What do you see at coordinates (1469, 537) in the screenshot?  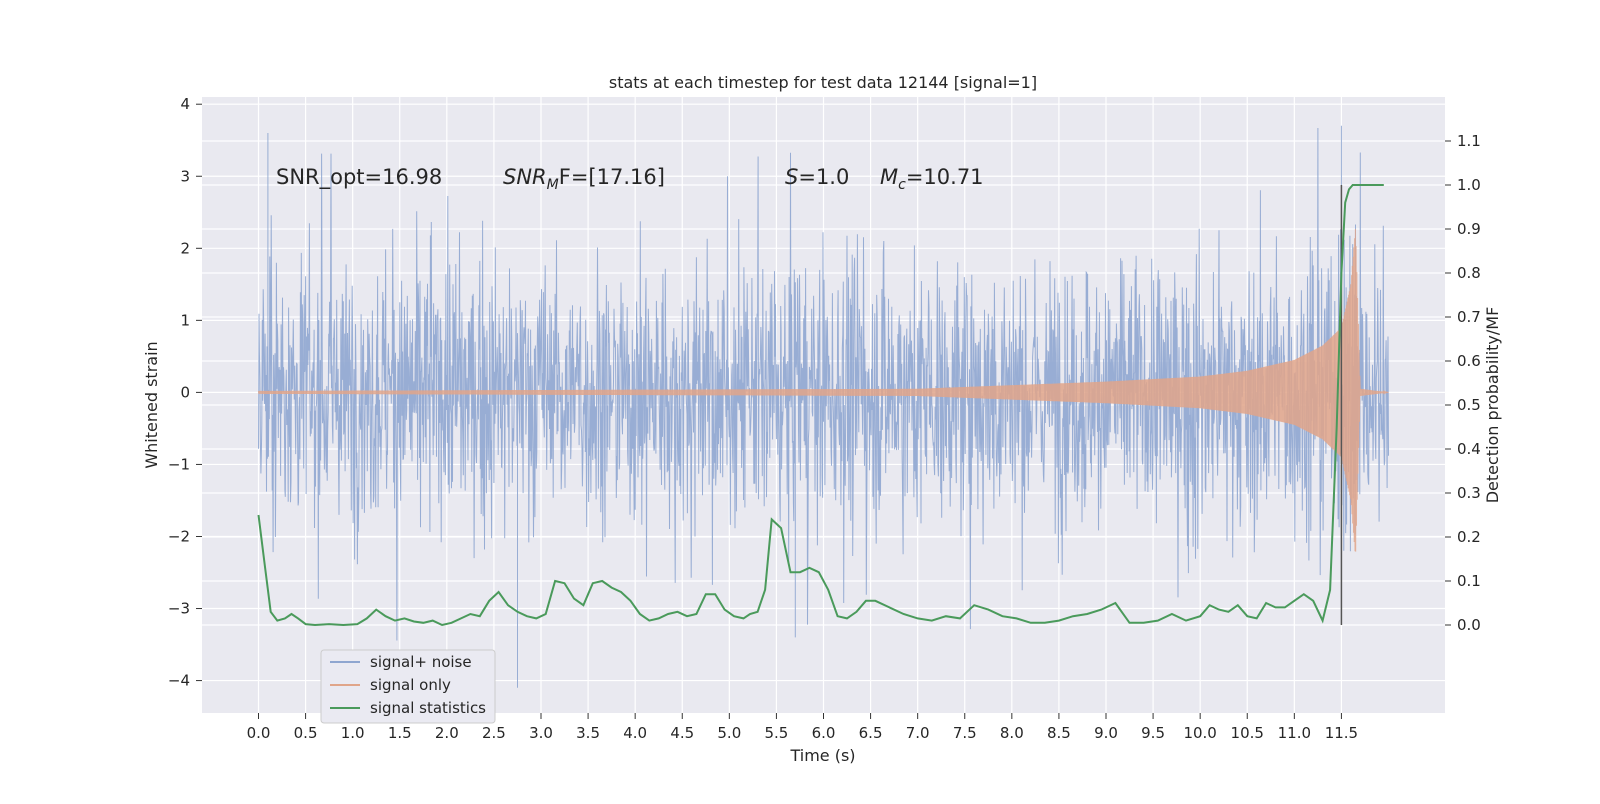 I see `y-tick-label-right: 0.2` at bounding box center [1469, 537].